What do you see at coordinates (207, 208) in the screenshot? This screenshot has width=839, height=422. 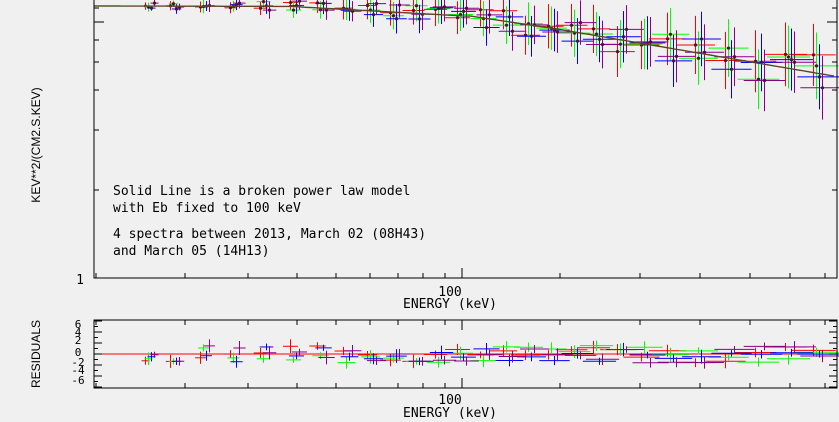 I see `annotation-line-2: with Eb fixed to 100 keV` at bounding box center [207, 208].